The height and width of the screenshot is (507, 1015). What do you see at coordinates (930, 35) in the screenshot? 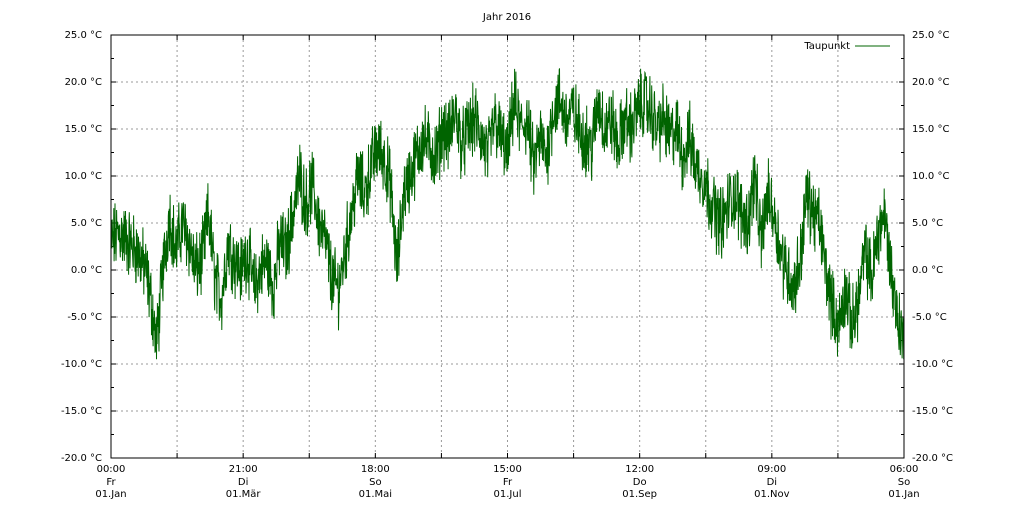
I see `y-tick-label-right: 25.0 °C` at bounding box center [930, 35].